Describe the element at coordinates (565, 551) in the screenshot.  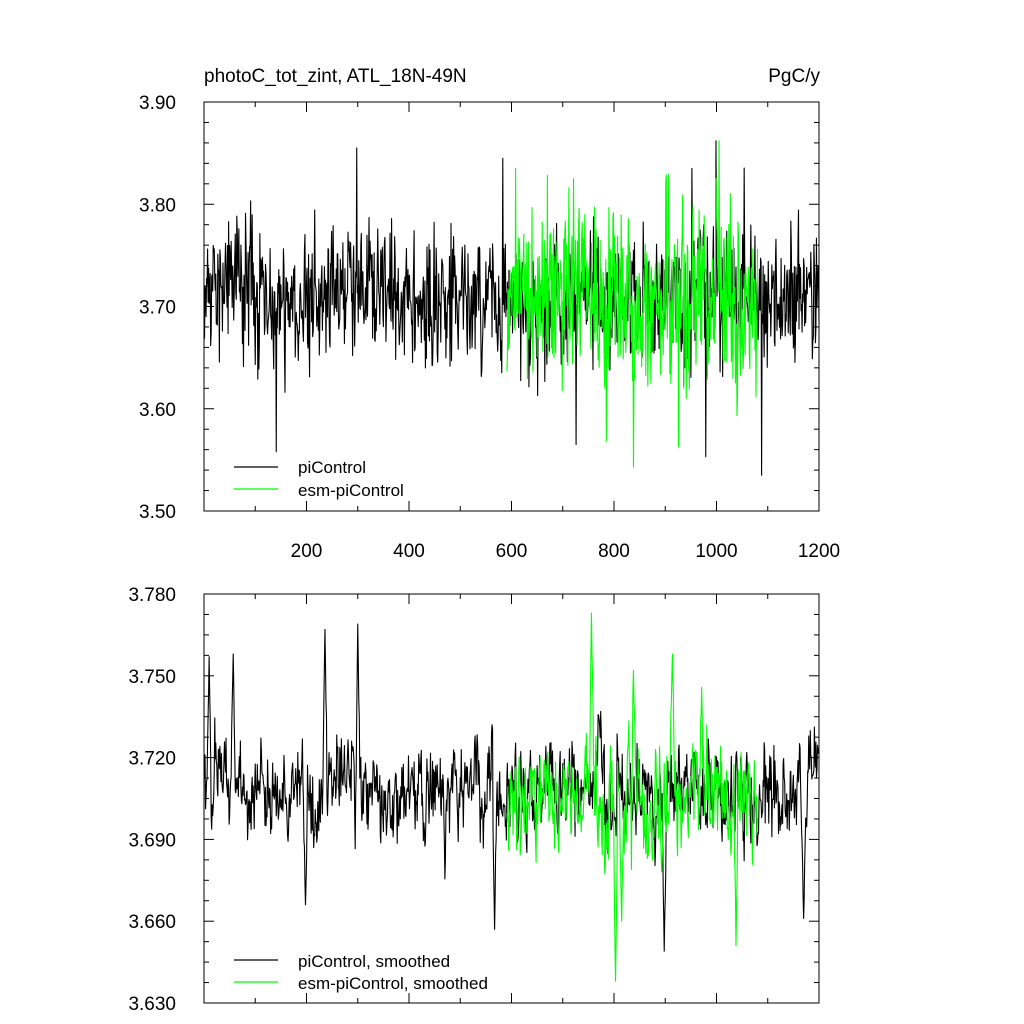
I see `top-x-tick-labels: 200 400 600 800 1000 1200` at that location.